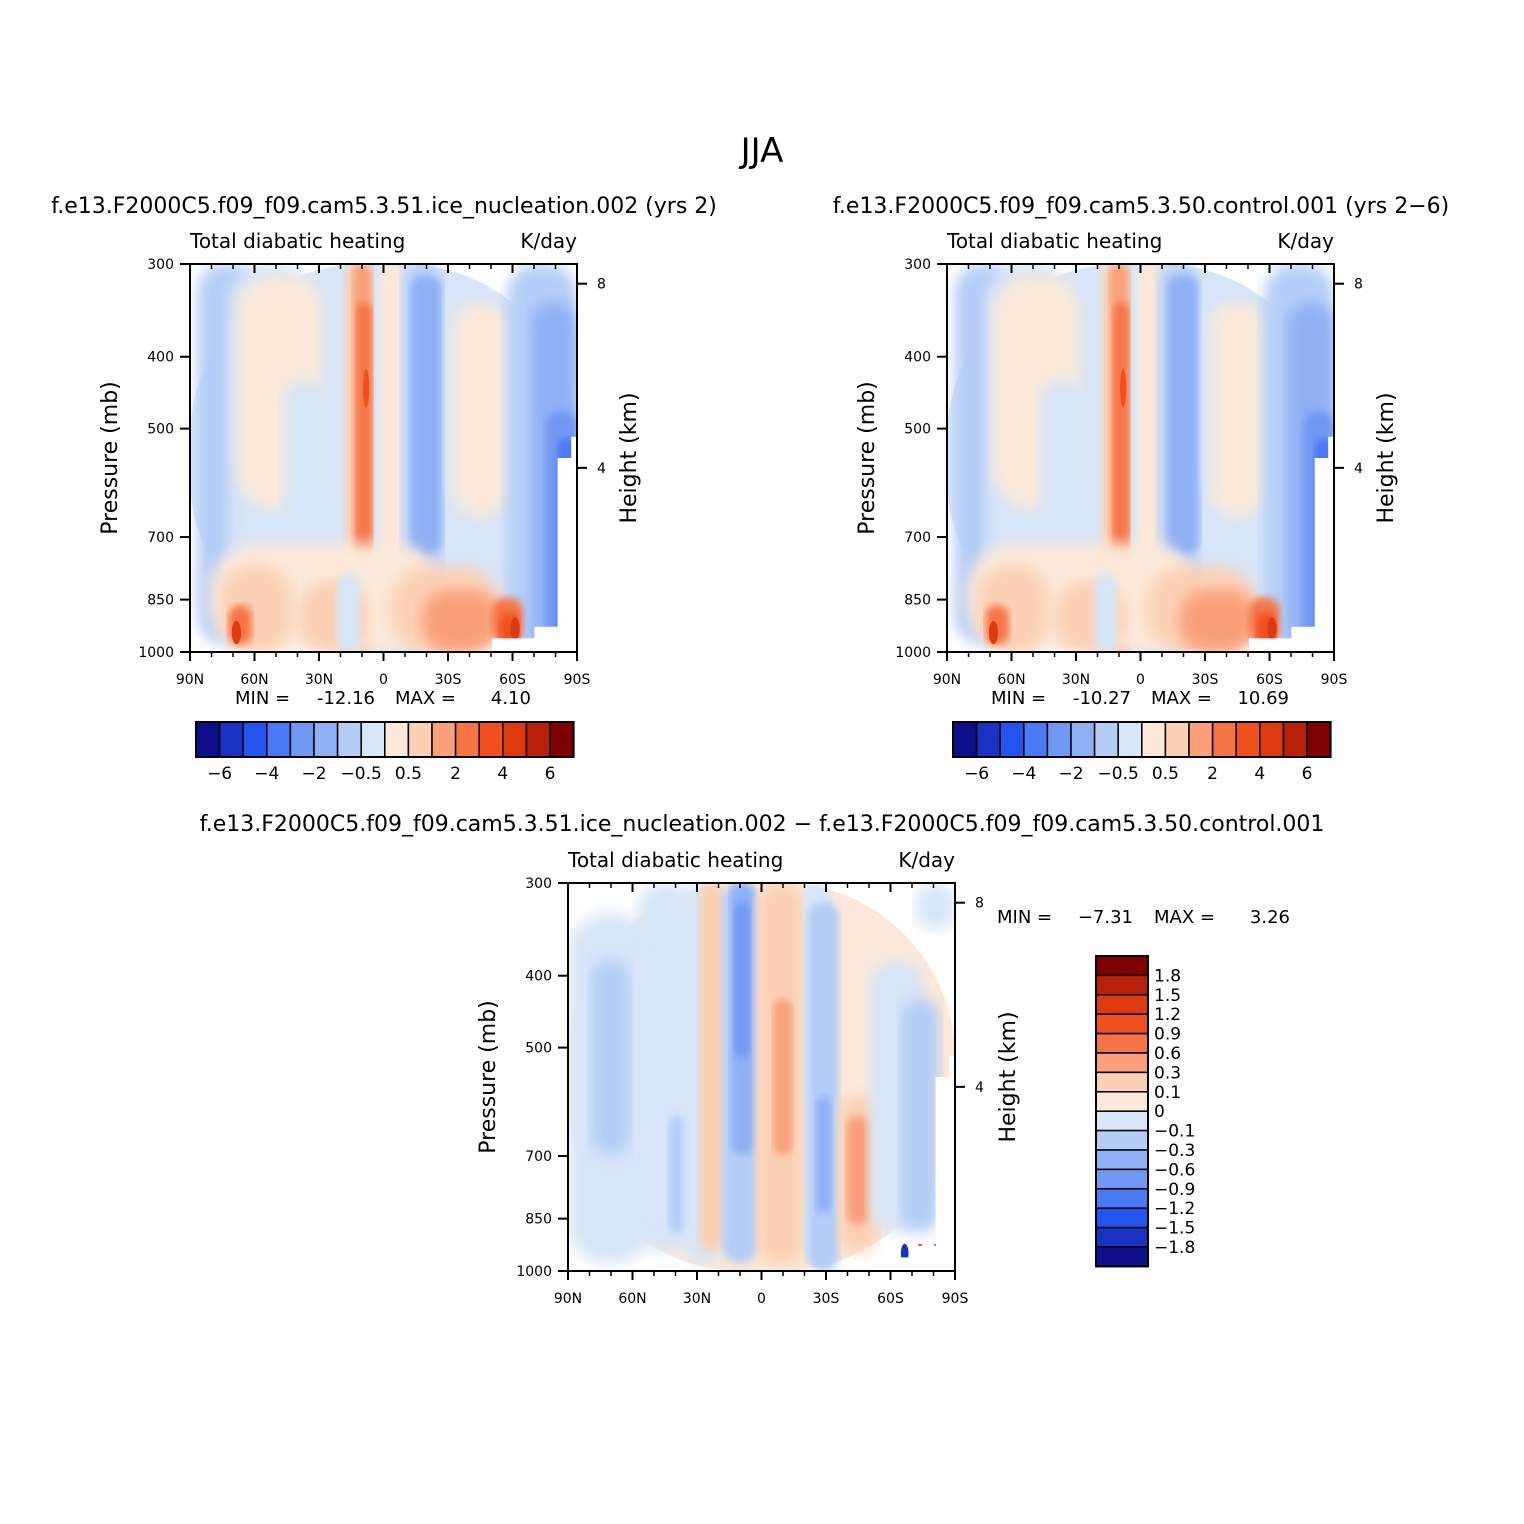 The height and width of the screenshot is (1524, 1524). I want to click on colorbar-label: −4, so click(1023, 774).